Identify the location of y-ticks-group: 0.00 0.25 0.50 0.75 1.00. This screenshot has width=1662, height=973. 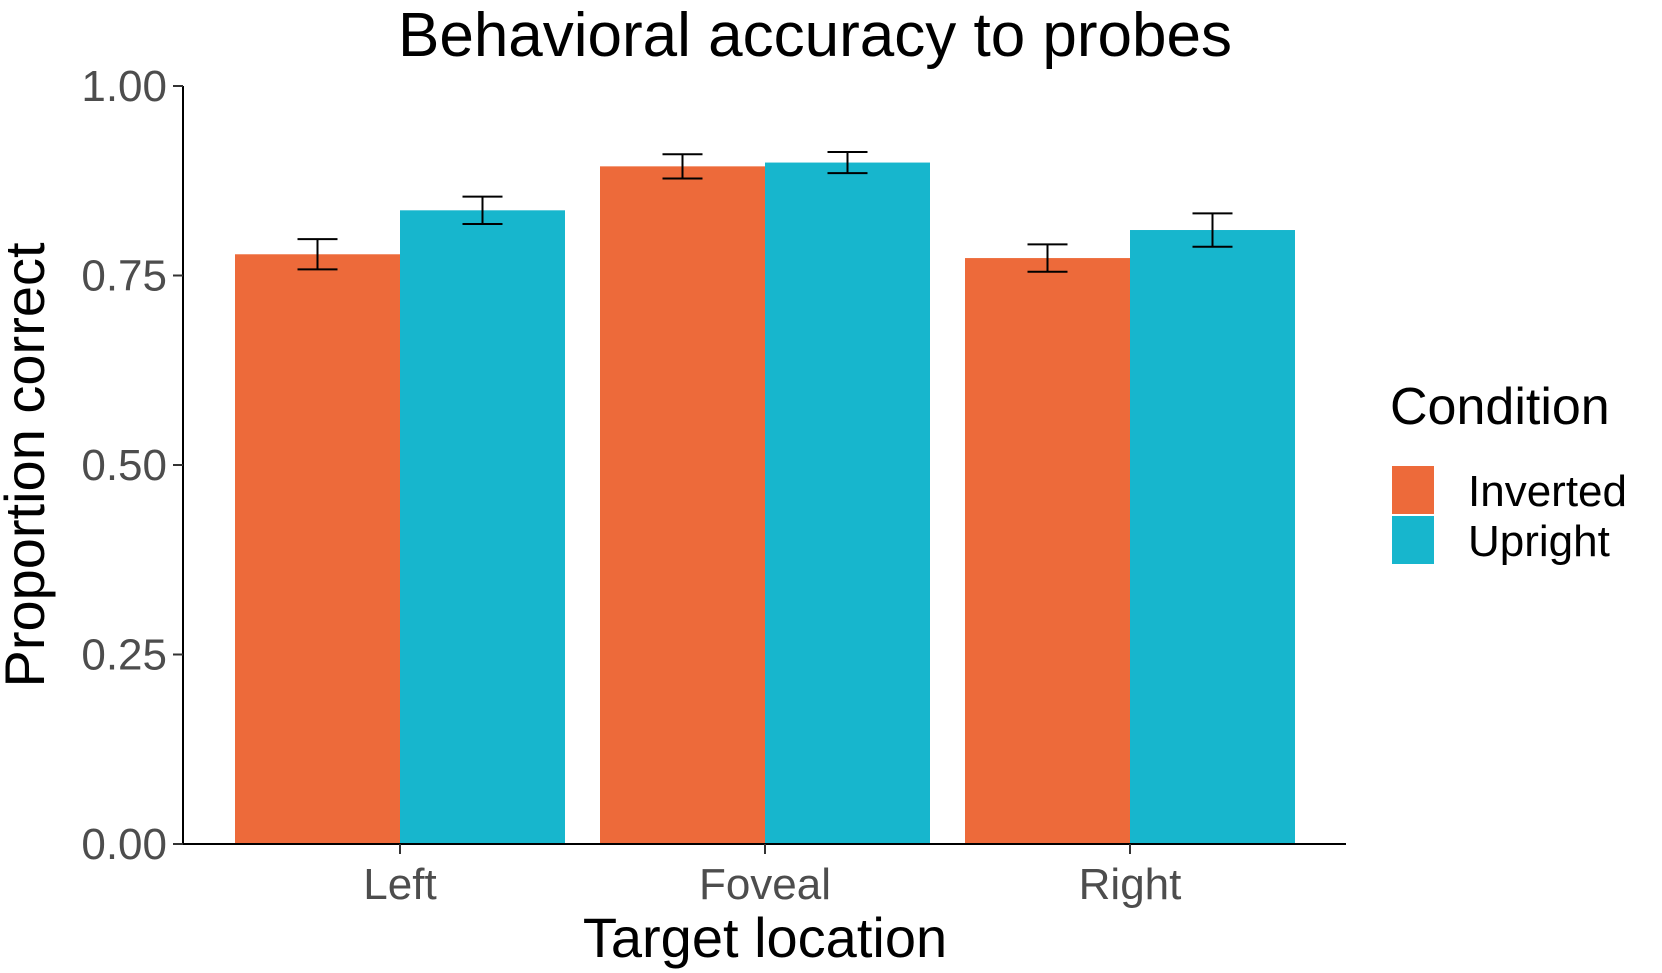
(132, 465).